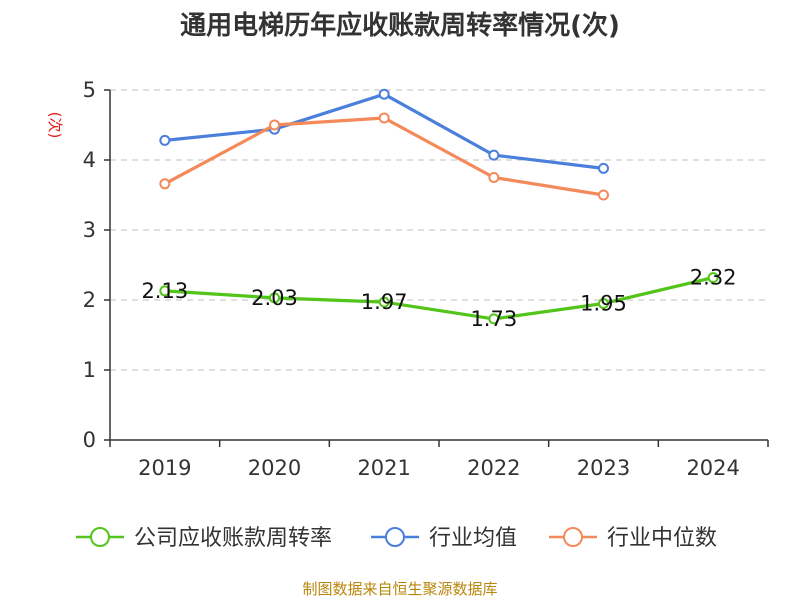 The height and width of the screenshot is (600, 800). I want to click on y-tick-label: 1, so click(89, 370).